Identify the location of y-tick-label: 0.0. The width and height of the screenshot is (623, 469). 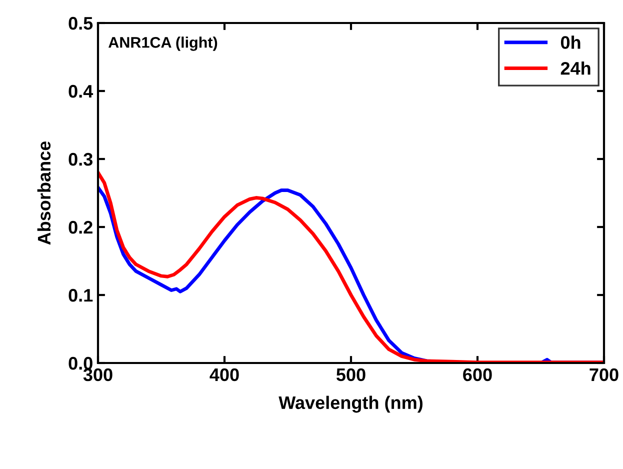
(80, 363).